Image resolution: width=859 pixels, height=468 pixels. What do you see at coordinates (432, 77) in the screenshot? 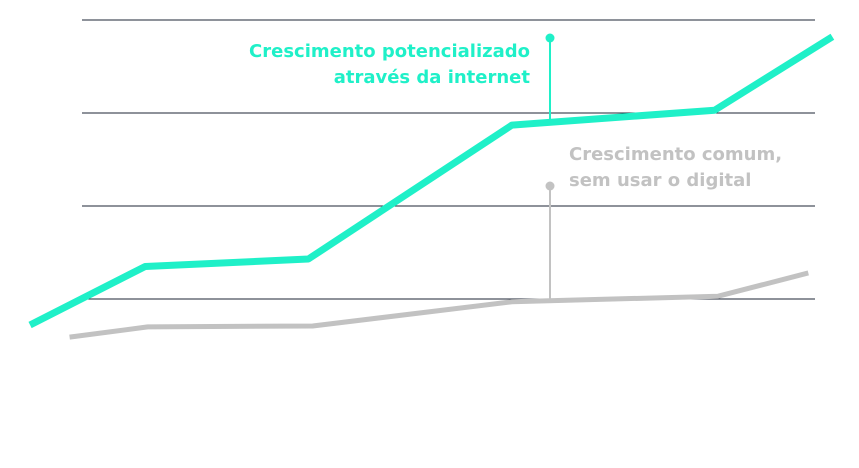
I see `annotation-text: através da internet` at bounding box center [432, 77].